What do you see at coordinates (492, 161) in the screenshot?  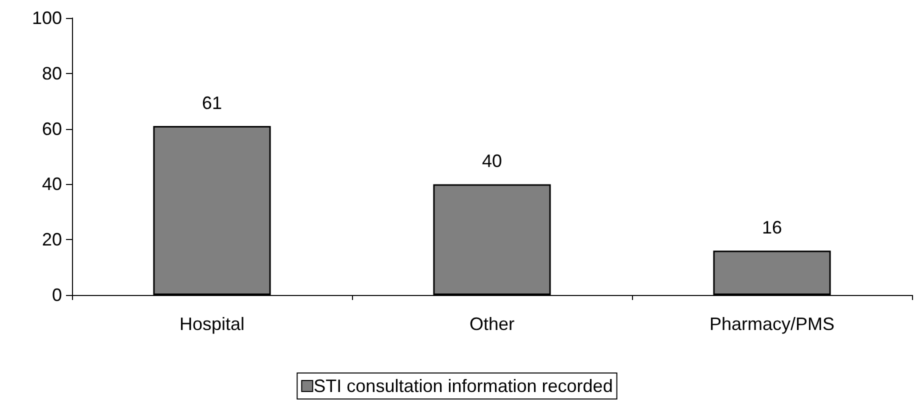 I see `data-label: 40` at bounding box center [492, 161].